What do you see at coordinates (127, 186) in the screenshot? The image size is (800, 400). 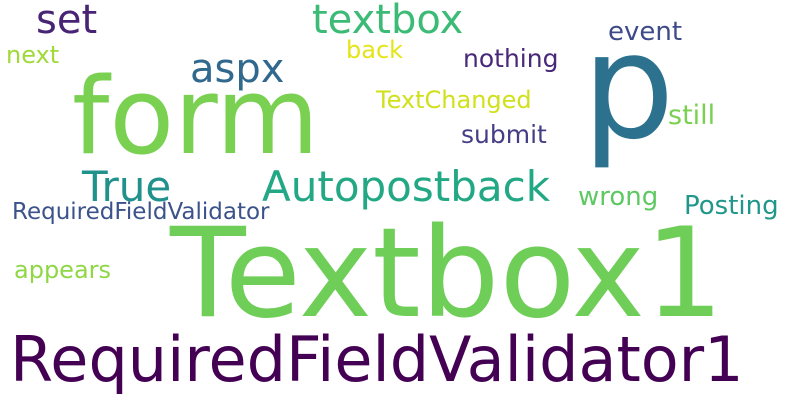 I see `word-true: True` at bounding box center [127, 186].